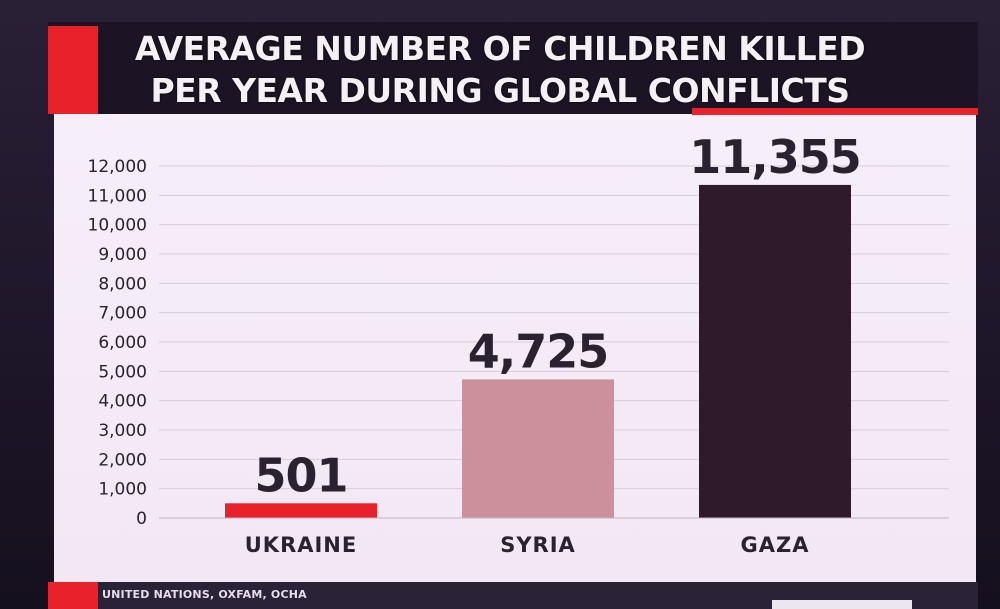  Describe the element at coordinates (73, 595) in the screenshot. I see `red-accent-bottom` at that location.